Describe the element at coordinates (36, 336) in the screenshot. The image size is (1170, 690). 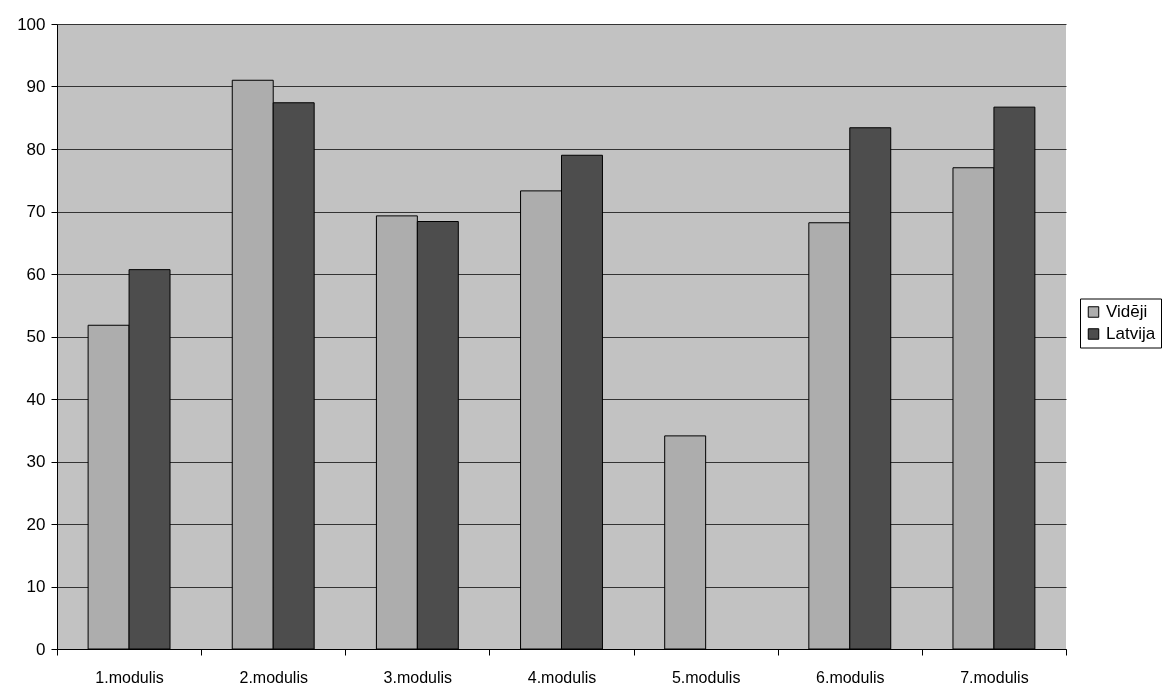
I see `y-tick-label: 50` at that location.